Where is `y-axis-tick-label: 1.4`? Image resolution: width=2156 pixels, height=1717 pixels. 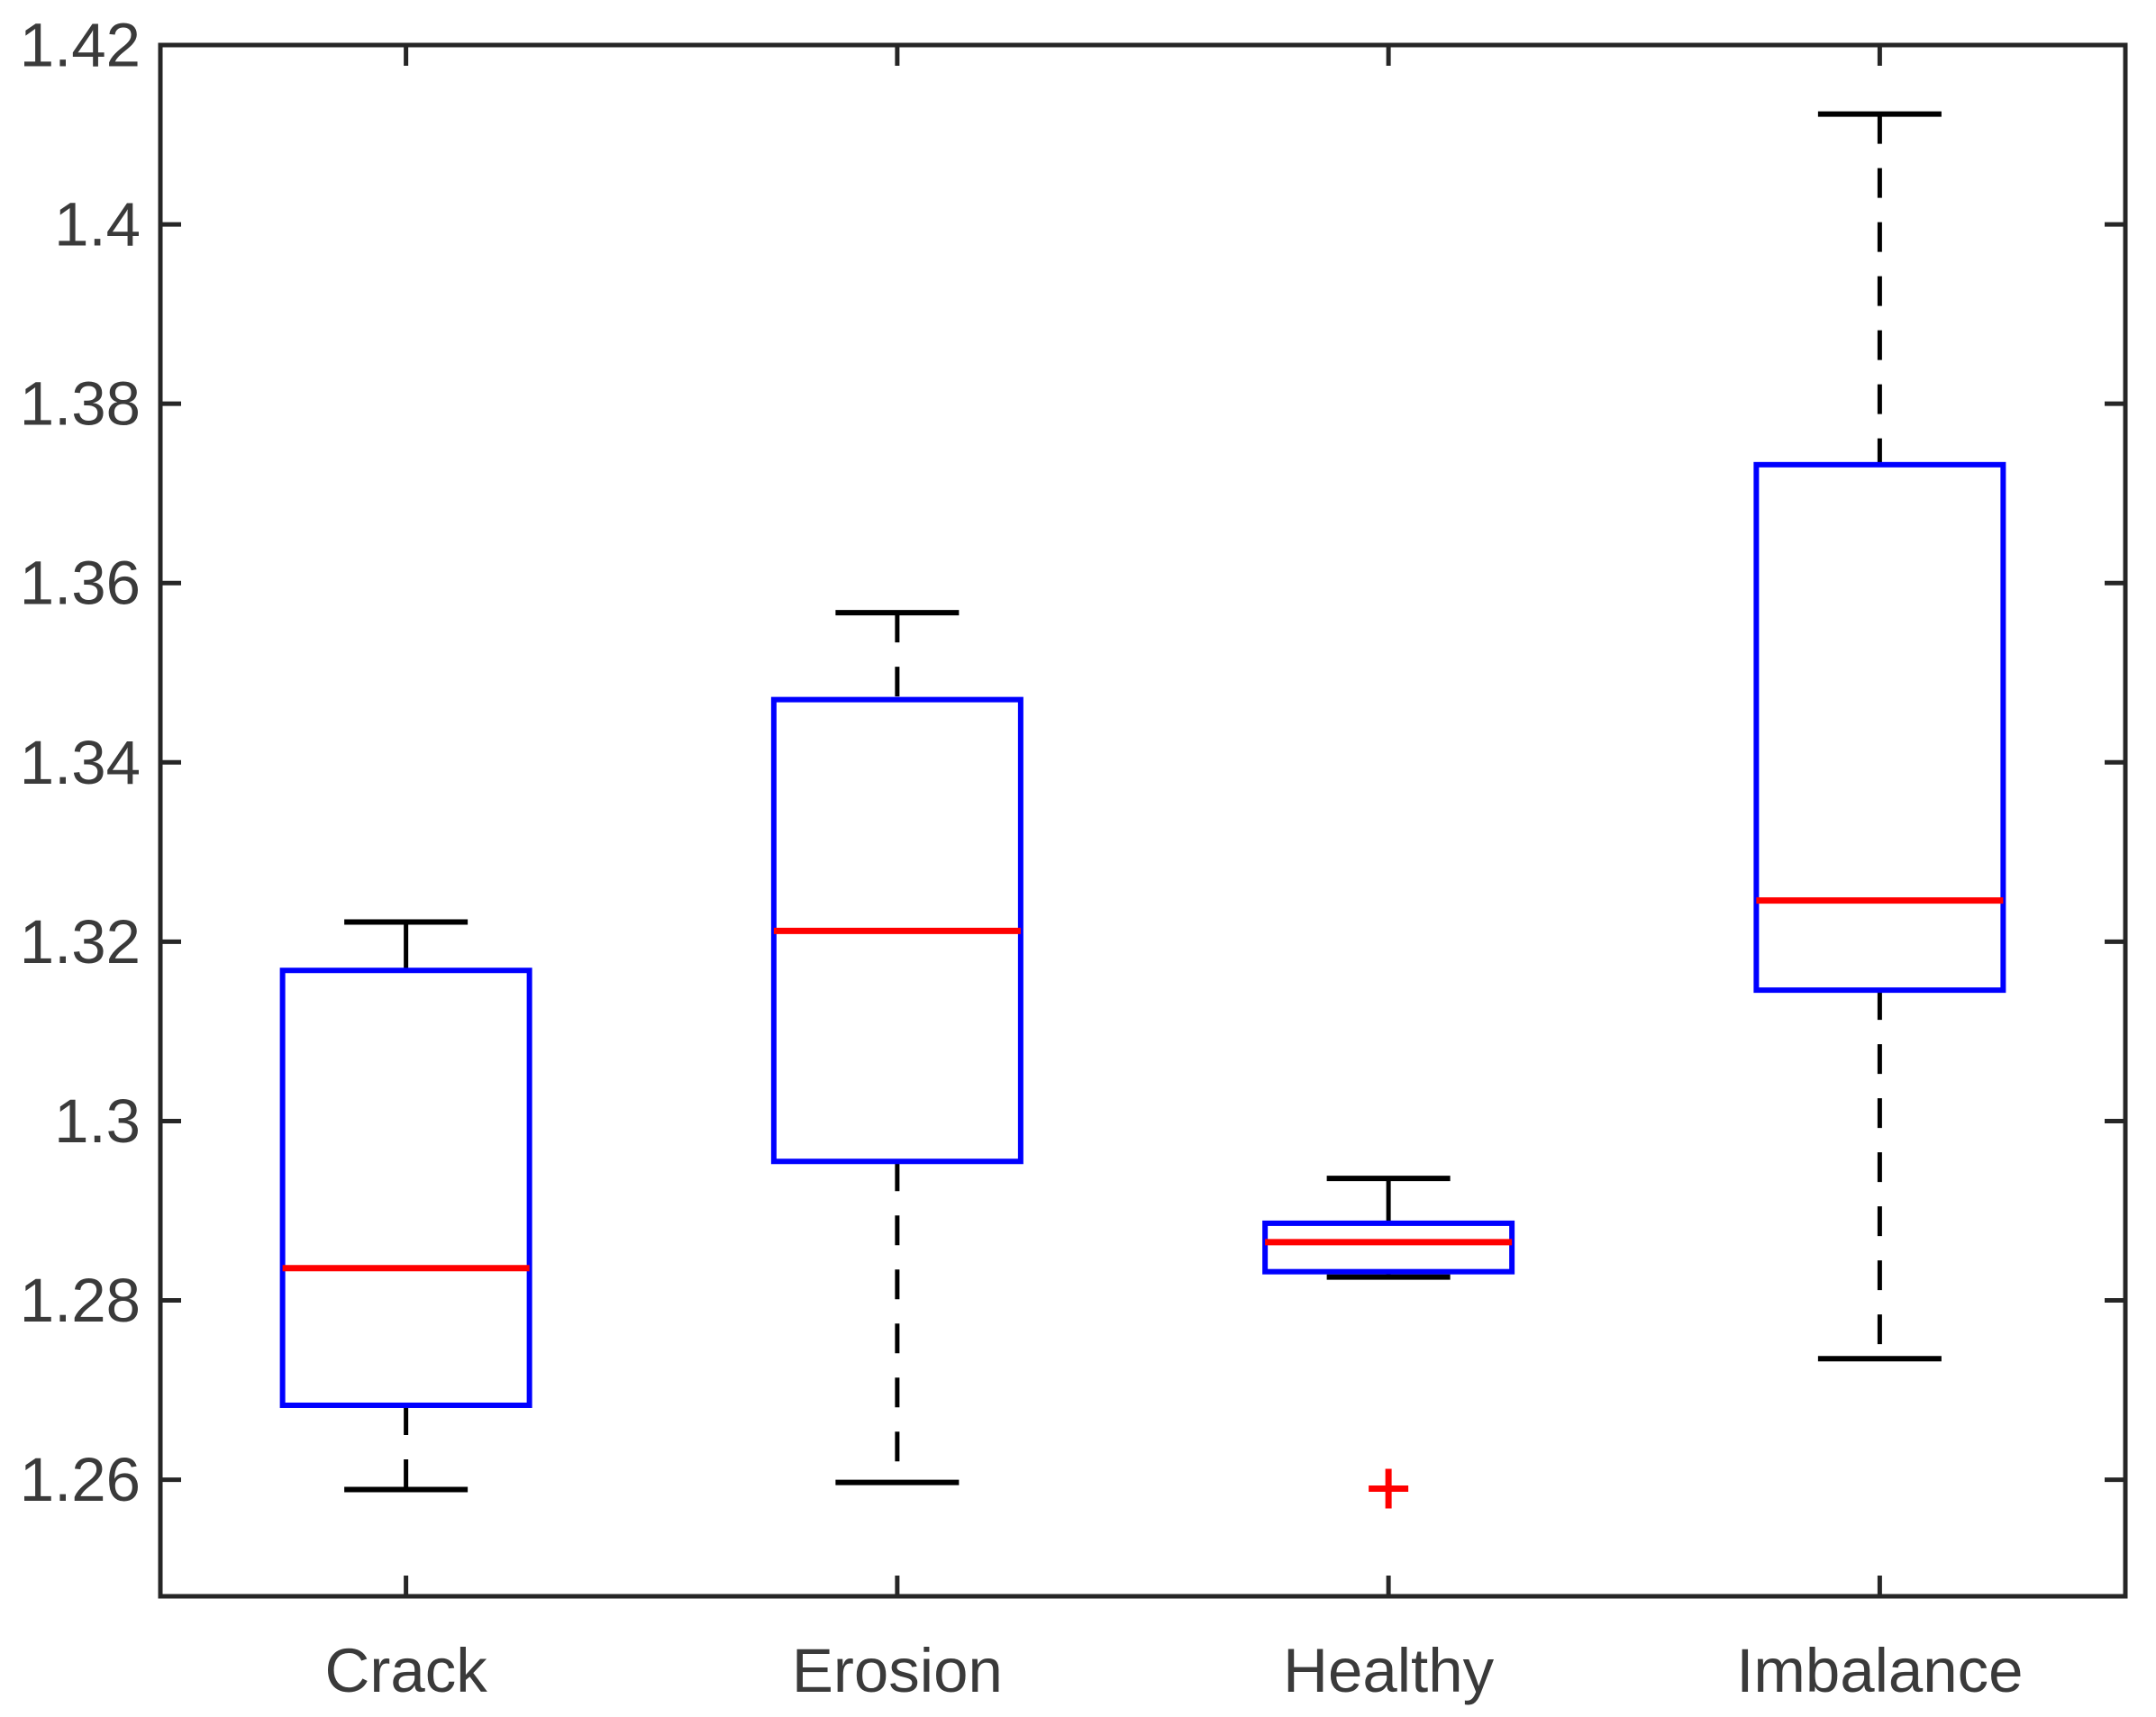 y-axis-tick-label: 1.4 is located at coordinates (98, 224).